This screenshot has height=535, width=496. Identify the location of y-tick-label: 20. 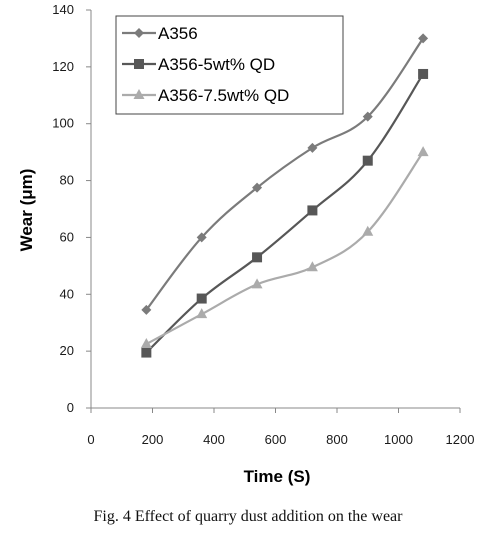
(67, 350).